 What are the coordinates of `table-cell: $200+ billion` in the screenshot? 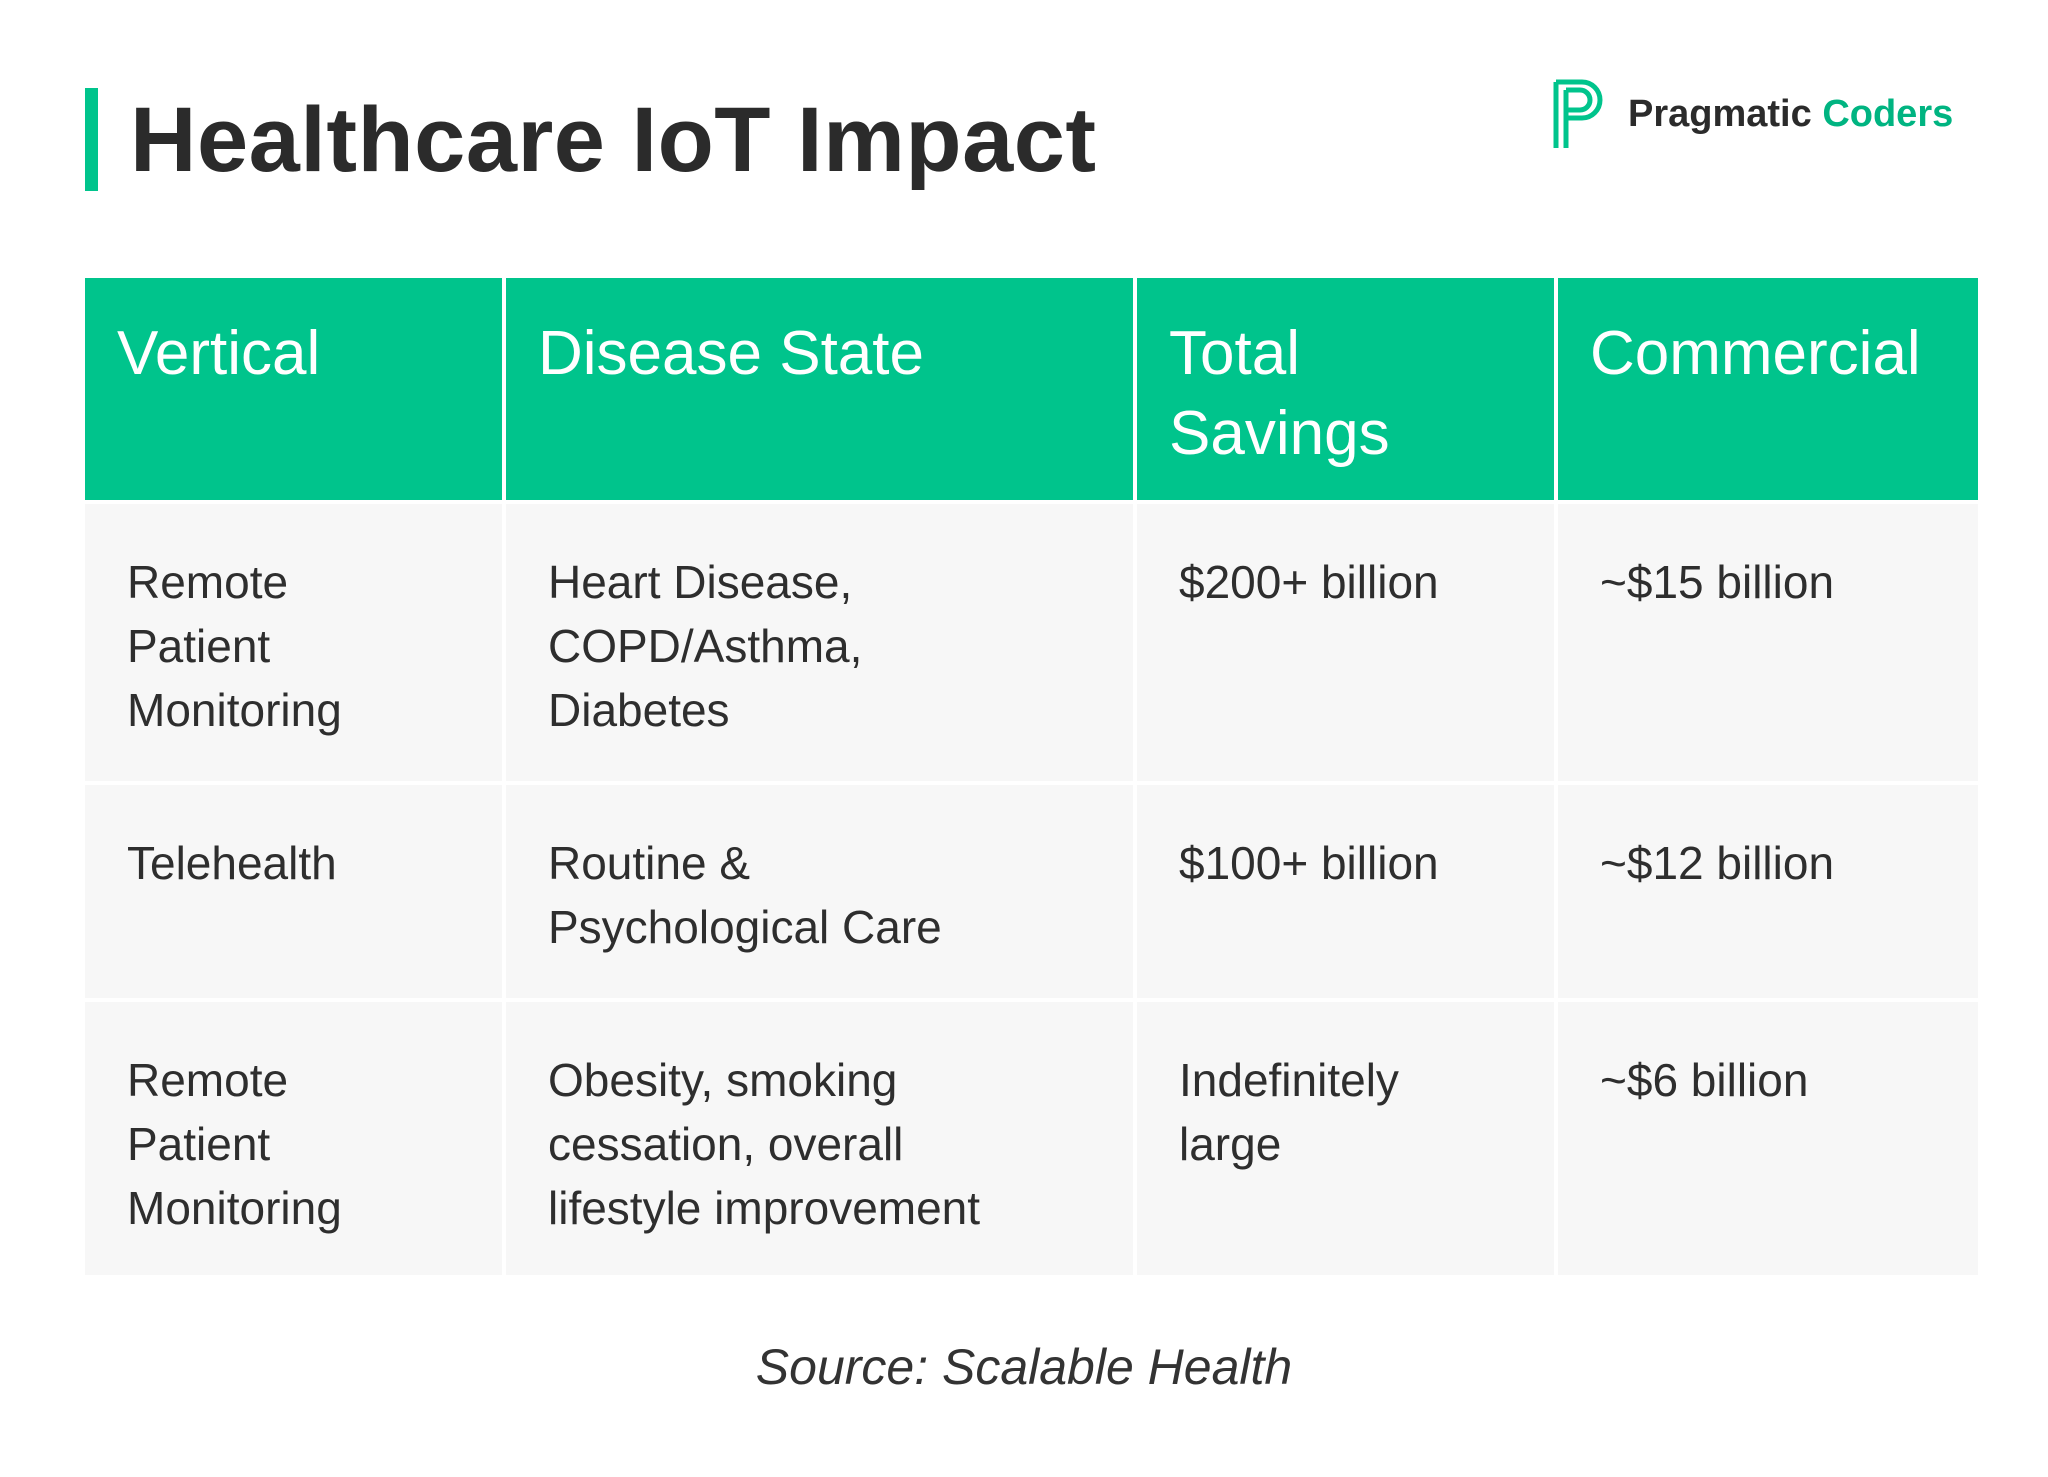 It's located at (1345, 642).